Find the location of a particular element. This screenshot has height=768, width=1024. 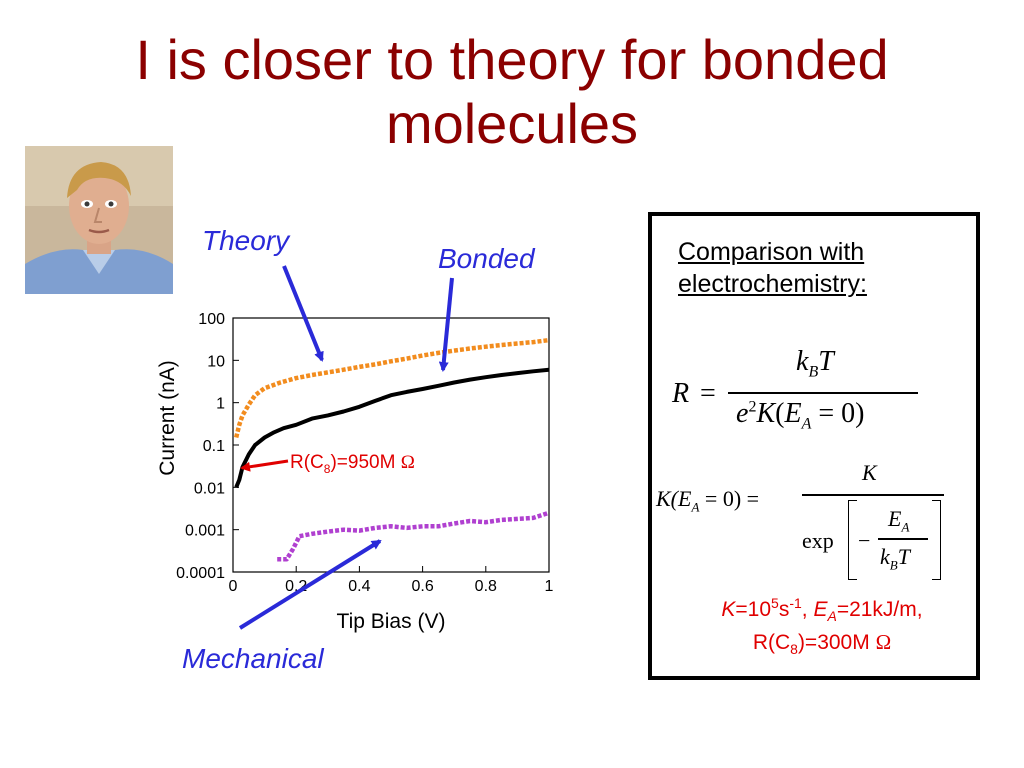

y-tick-label: 0.001 is located at coordinates (205, 531).